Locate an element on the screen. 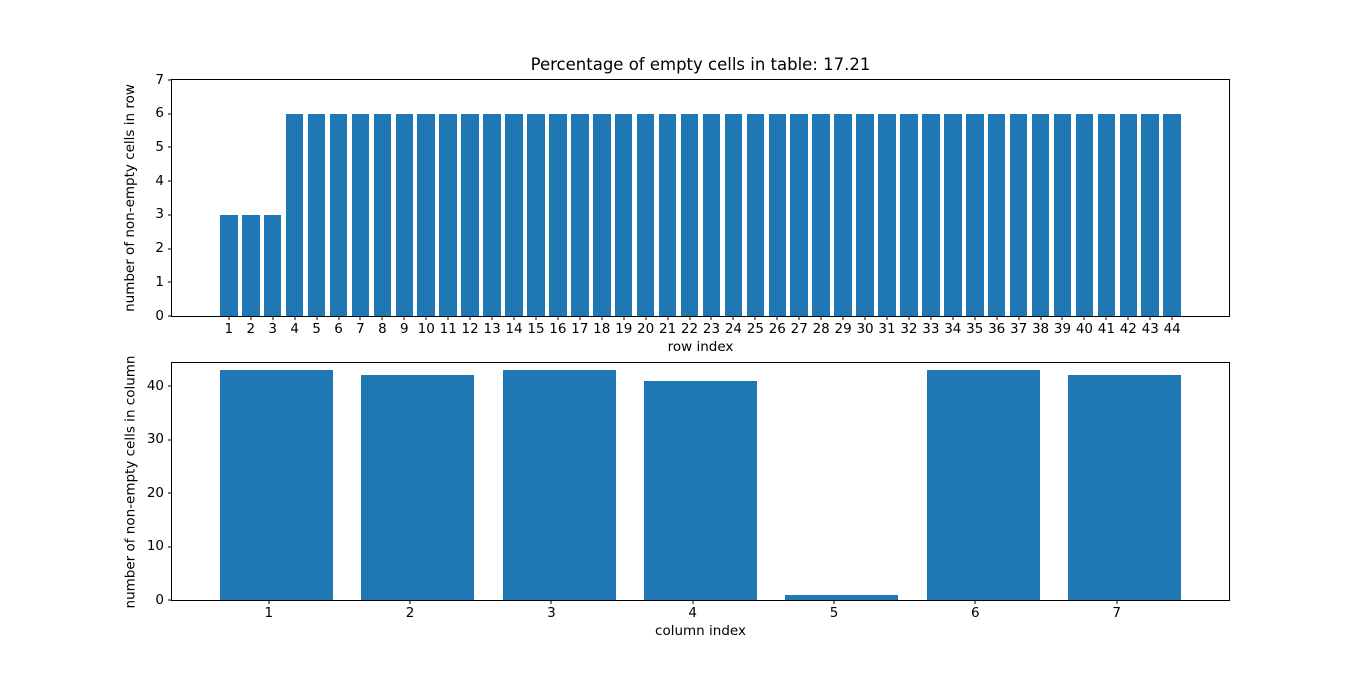 The width and height of the screenshot is (1366, 674). row-chart-y-axis-label-box: number of non-empty cells in row is located at coordinates (130, 198).